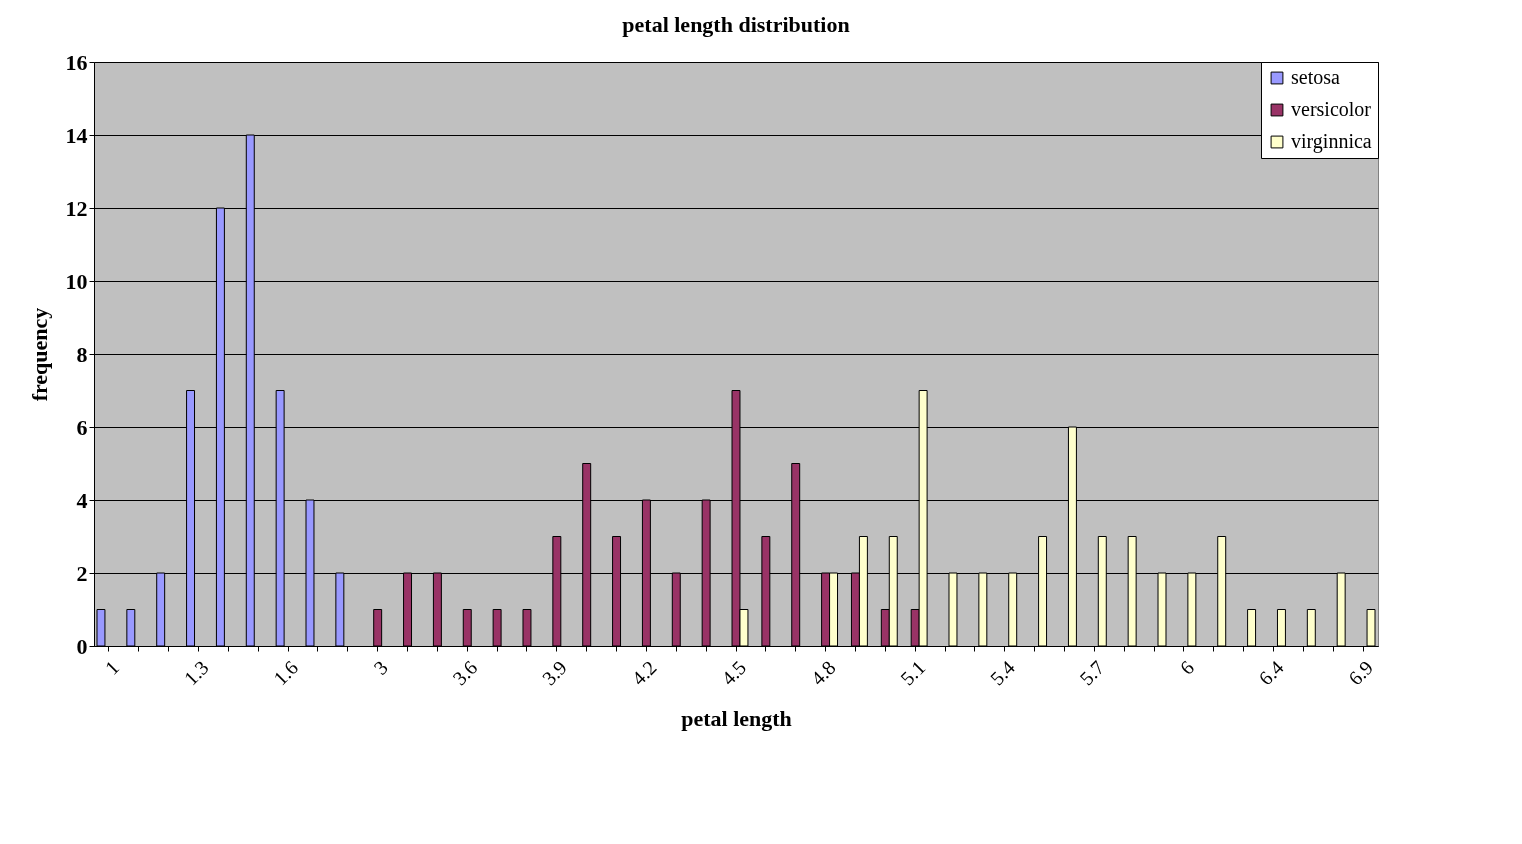 The height and width of the screenshot is (844, 1522). I want to click on x-tick-label: 3.6, so click(465, 673).